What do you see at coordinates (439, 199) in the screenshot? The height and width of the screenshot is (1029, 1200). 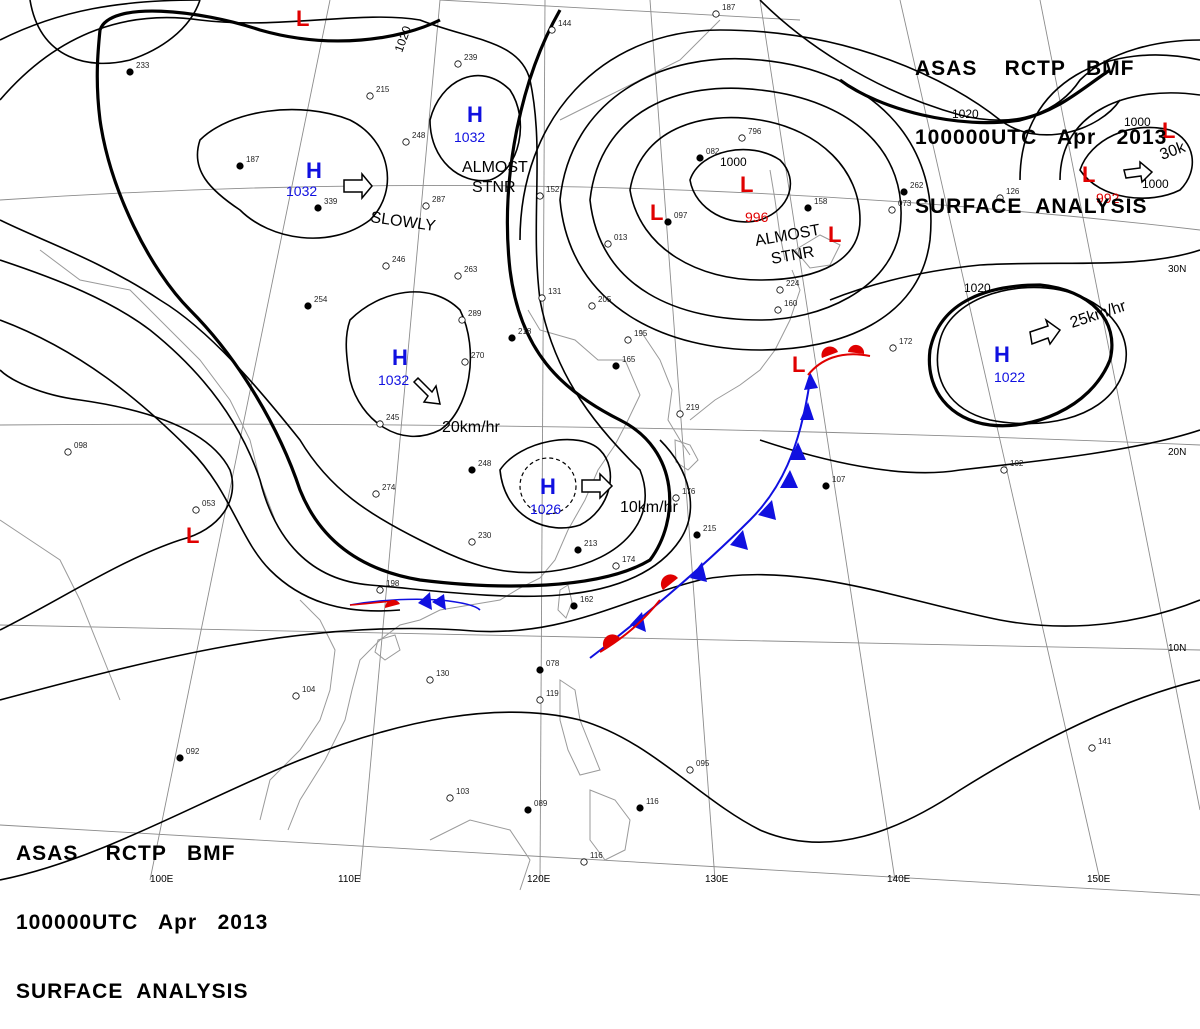 I see `station-pressure-label: 287` at bounding box center [439, 199].